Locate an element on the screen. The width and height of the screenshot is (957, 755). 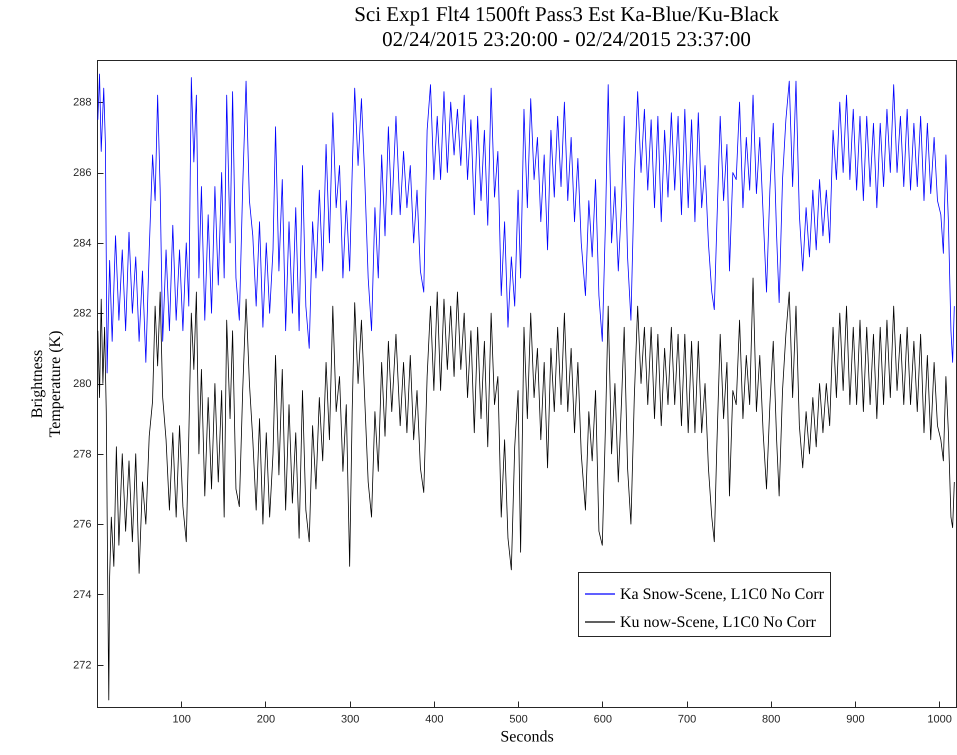
y-tick-label: 288 is located at coordinates (82, 102).